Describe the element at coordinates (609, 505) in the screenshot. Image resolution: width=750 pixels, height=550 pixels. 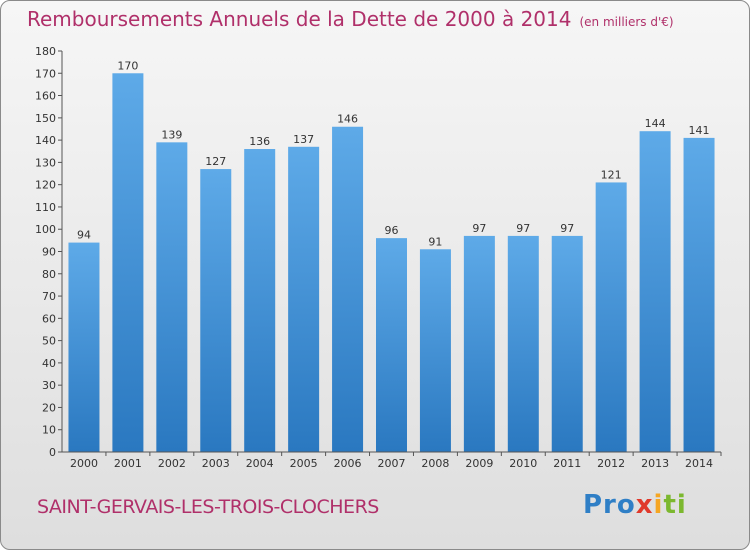
I see `logo-part-1: Pro` at that location.